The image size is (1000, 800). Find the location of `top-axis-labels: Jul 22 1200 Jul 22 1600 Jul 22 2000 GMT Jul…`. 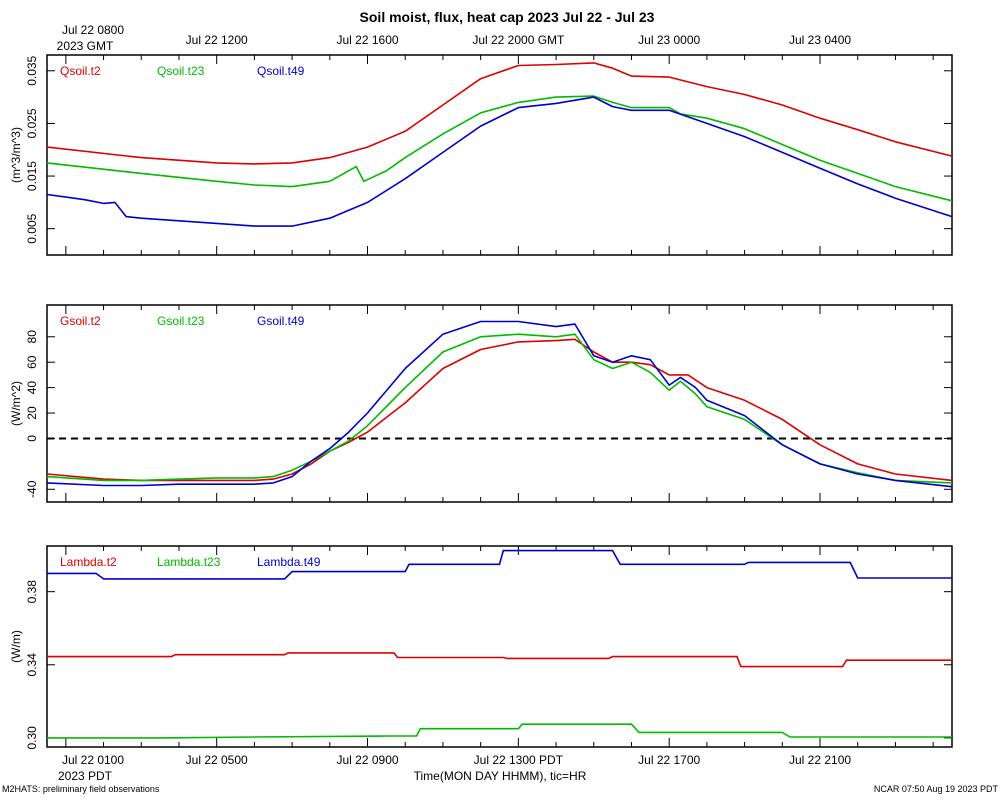

top-axis-labels: Jul 22 1200 Jul 22 1600 Jul 22 2000 GMT Jul… is located at coordinates (519, 40).